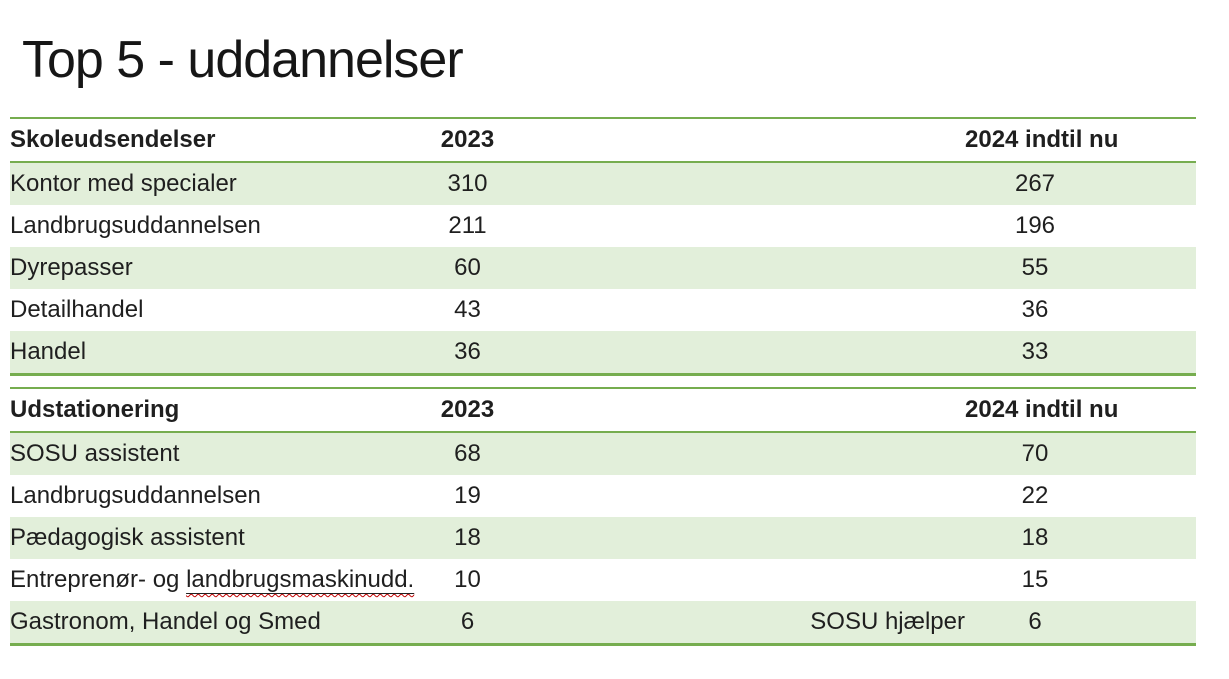  Describe the element at coordinates (467, 538) in the screenshot. I see `value-2023: 18` at that location.